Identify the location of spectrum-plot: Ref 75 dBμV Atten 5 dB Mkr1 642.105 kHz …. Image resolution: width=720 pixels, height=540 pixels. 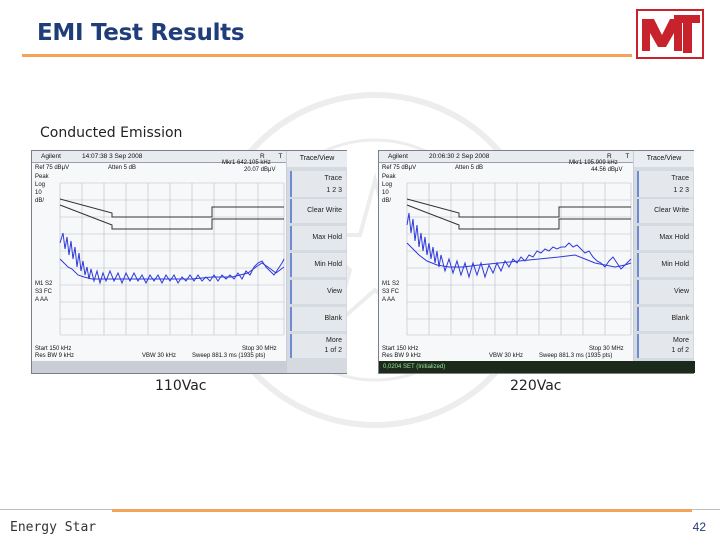
(159, 260).